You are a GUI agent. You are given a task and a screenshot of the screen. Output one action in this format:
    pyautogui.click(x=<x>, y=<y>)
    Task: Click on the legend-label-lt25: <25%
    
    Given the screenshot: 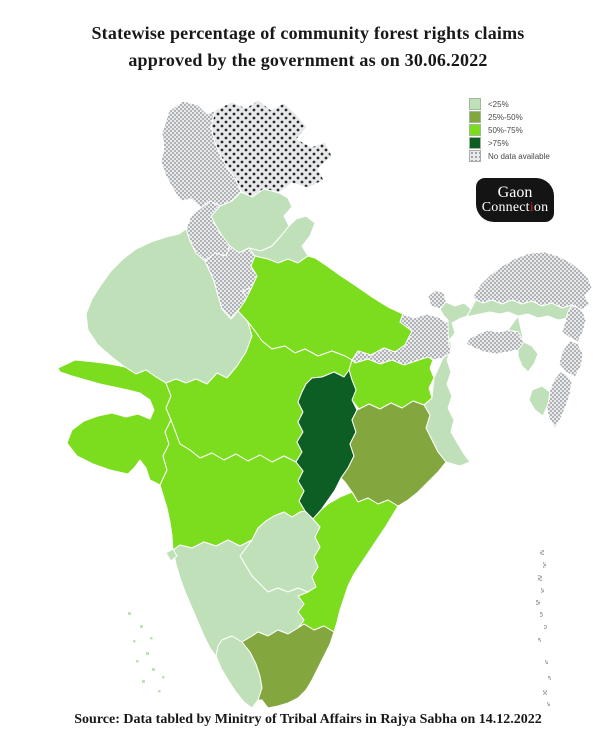 What is the action you would take?
    pyautogui.click(x=498, y=104)
    